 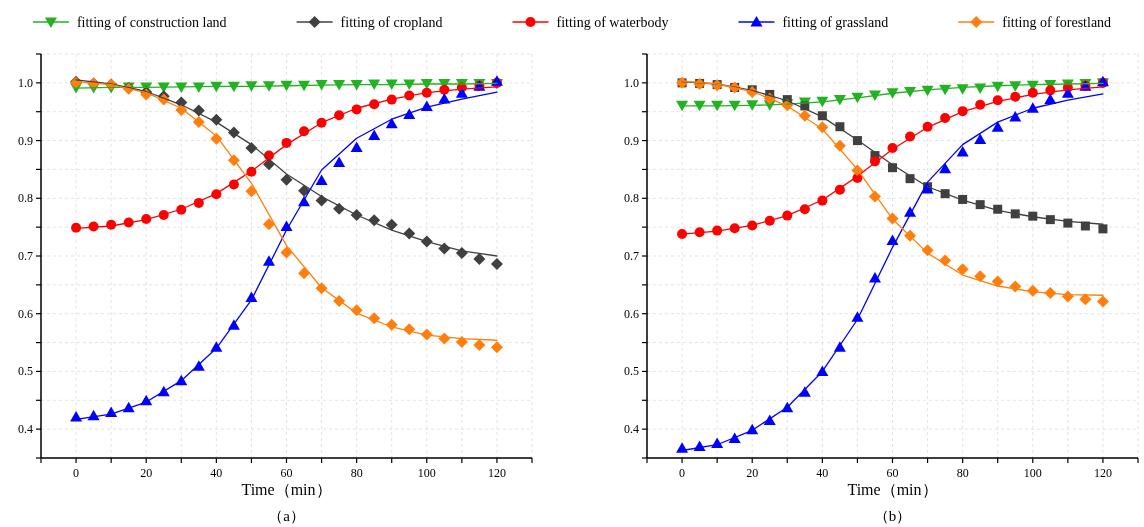 I want to click on text: （b）, so click(x=892, y=516).